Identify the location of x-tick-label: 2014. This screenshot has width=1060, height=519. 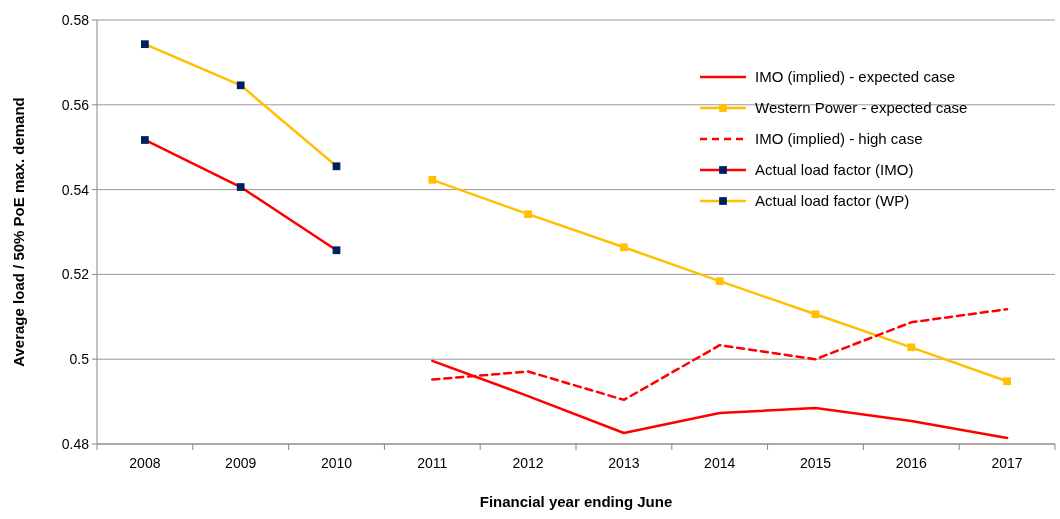
(720, 463).